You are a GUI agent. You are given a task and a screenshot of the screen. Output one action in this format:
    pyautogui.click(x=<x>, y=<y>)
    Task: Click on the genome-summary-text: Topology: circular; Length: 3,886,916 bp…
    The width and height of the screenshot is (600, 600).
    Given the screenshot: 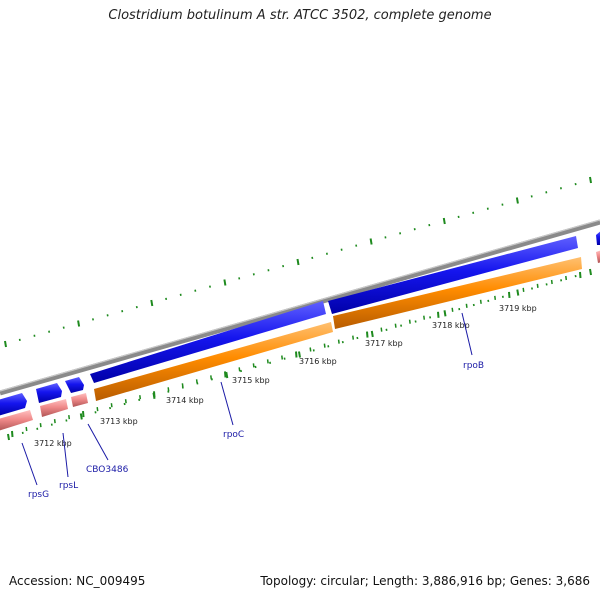 What is the action you would take?
    pyautogui.click(x=425, y=581)
    